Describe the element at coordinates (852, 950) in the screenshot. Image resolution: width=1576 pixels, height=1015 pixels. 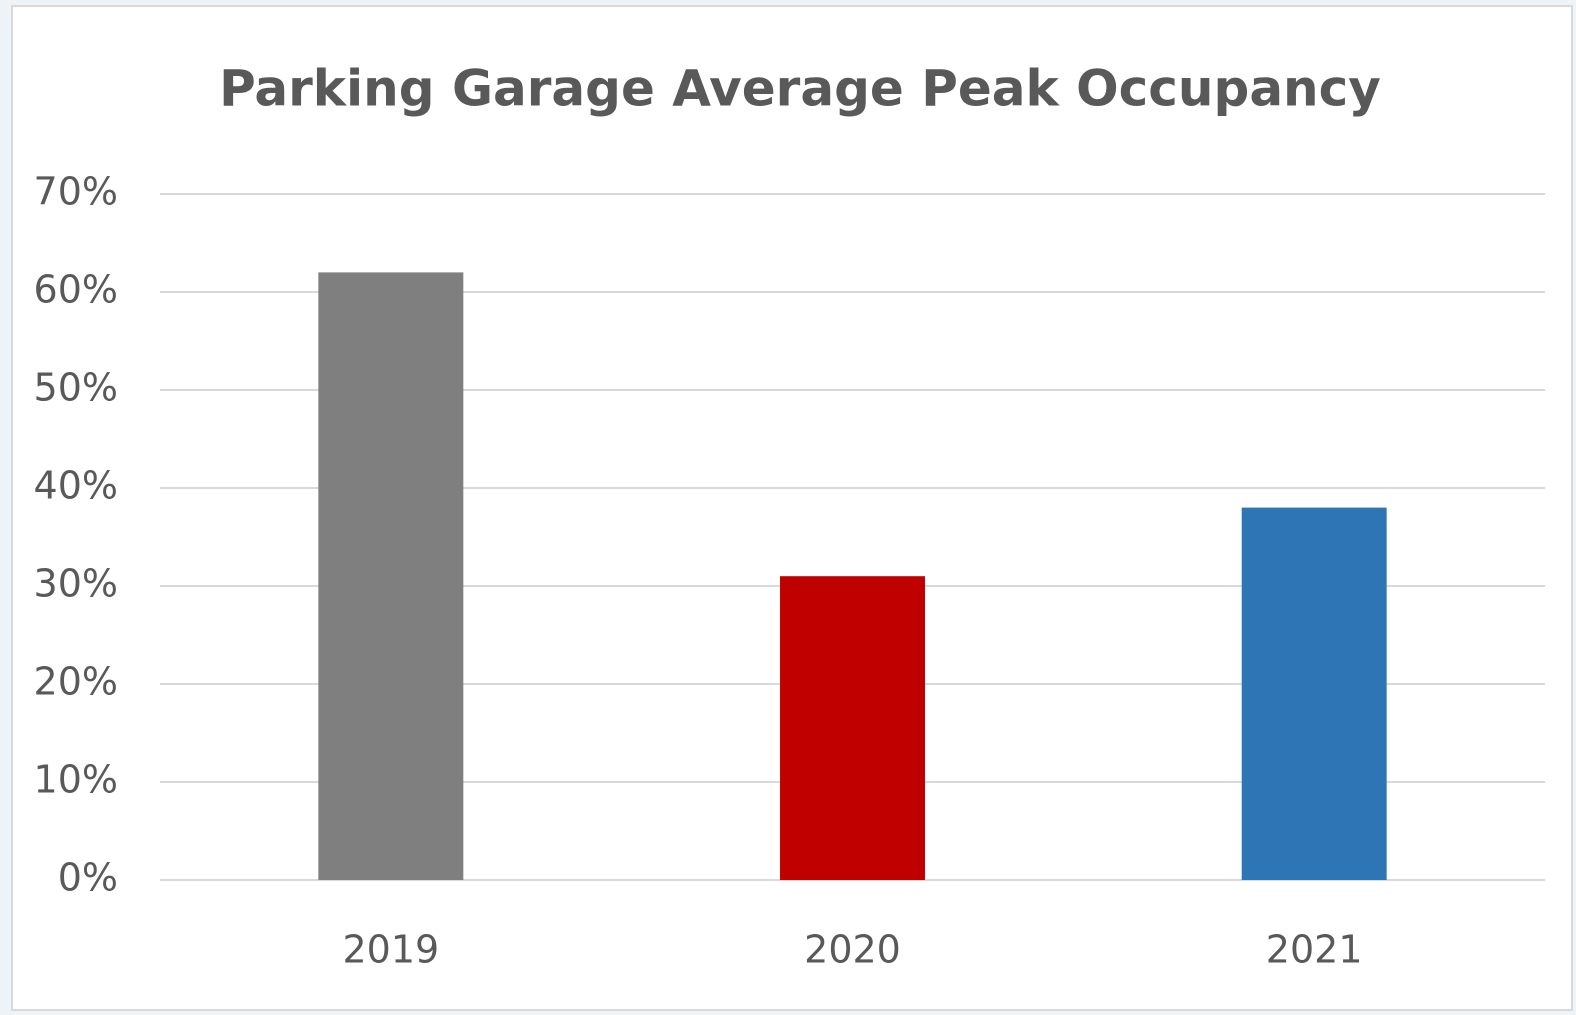
I see `x-tick-label: 2020` at that location.